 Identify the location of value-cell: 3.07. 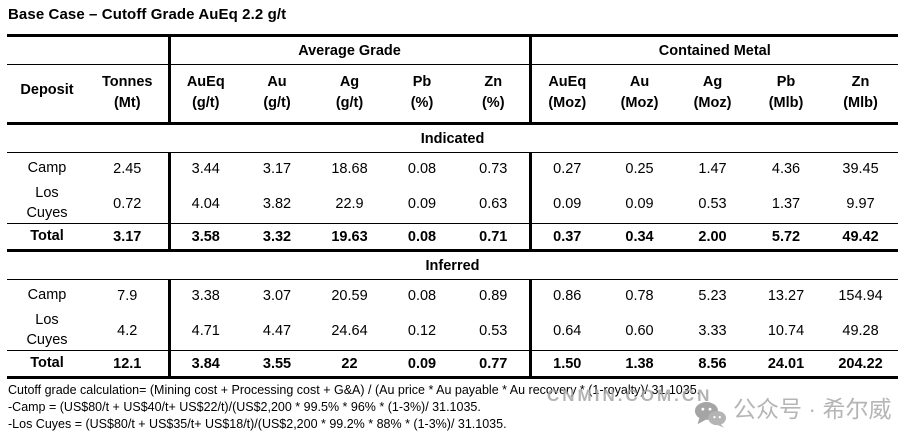
(277, 295).